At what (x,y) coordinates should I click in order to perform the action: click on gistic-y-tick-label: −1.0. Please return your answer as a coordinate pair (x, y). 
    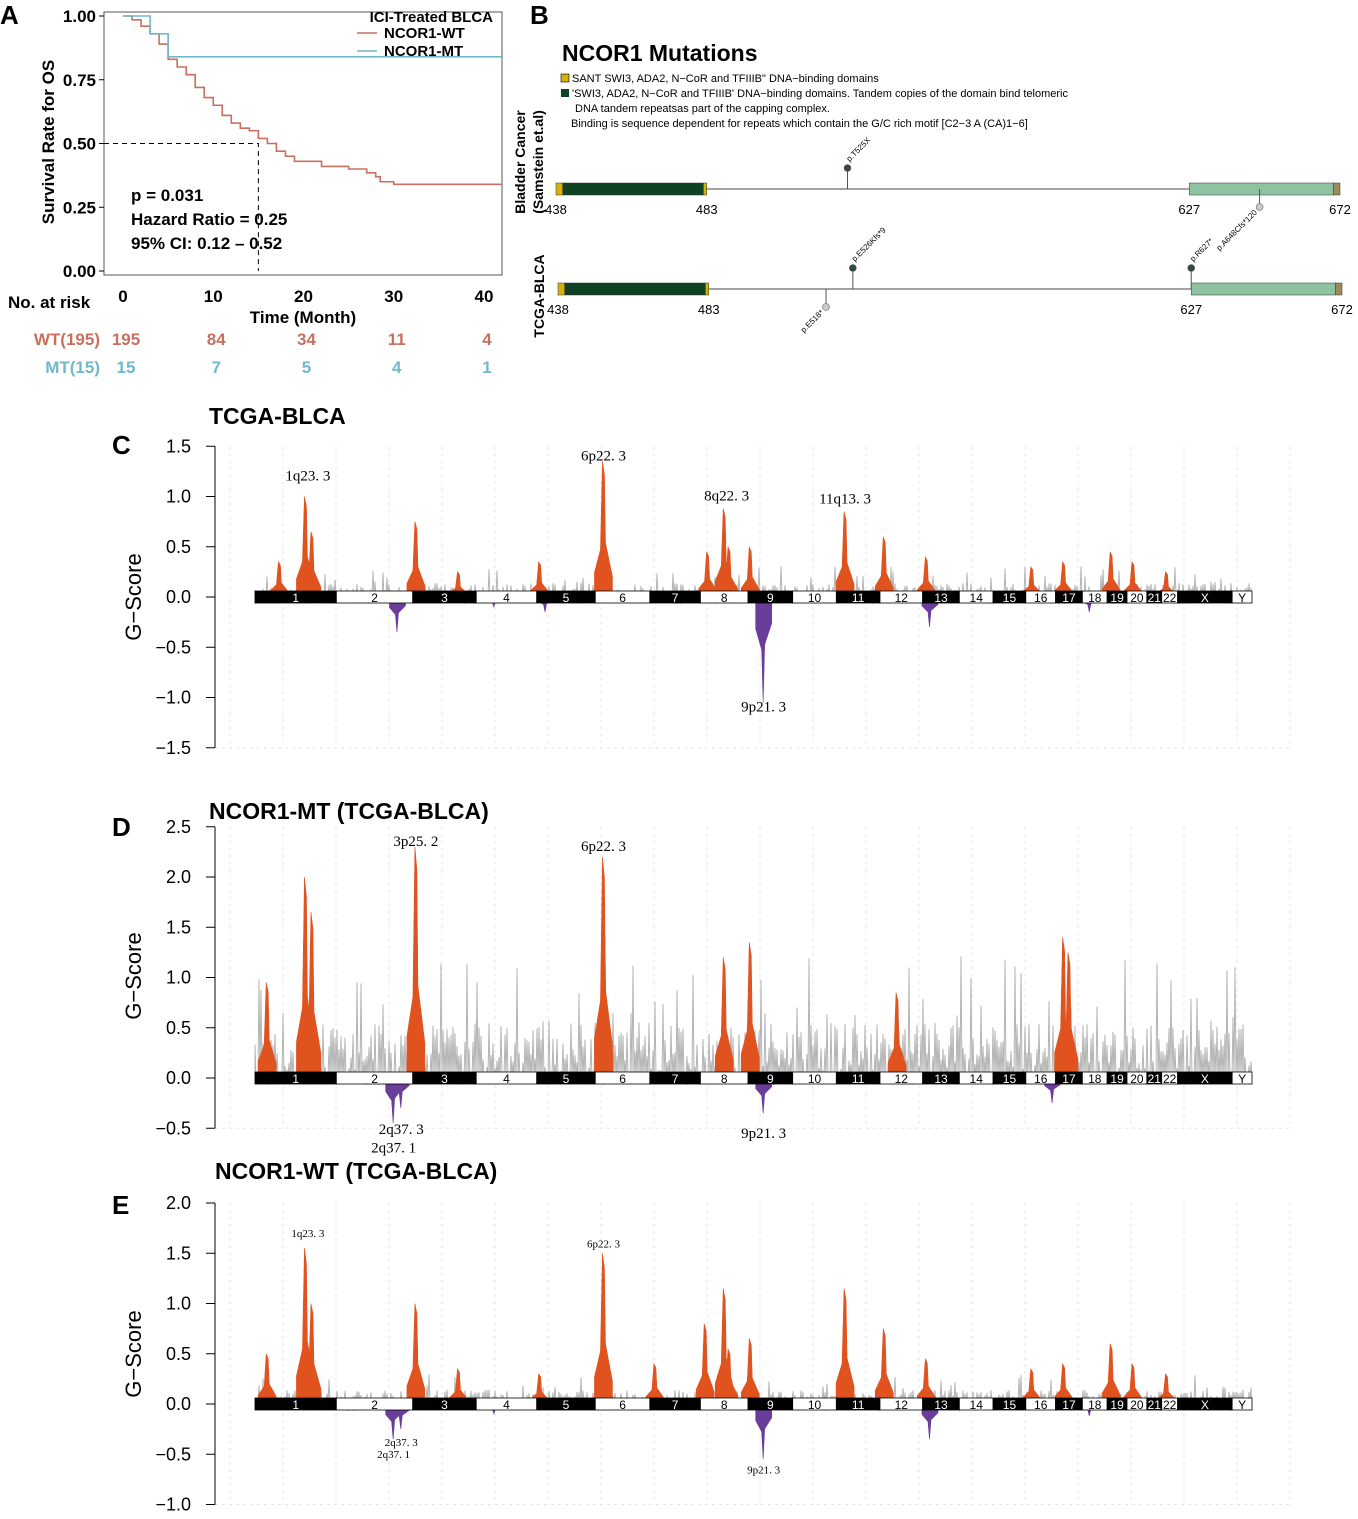
    Looking at the image, I should click on (173, 1505).